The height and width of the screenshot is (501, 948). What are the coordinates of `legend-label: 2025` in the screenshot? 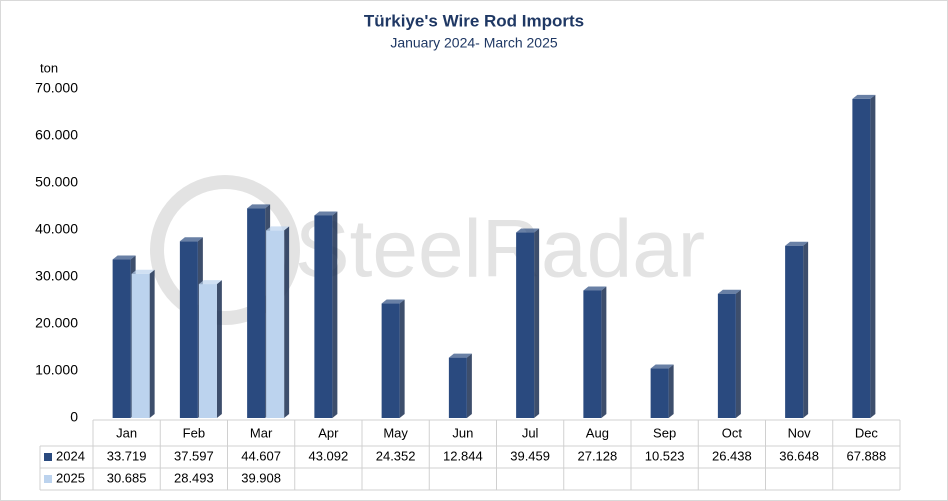 It's located at (70, 477).